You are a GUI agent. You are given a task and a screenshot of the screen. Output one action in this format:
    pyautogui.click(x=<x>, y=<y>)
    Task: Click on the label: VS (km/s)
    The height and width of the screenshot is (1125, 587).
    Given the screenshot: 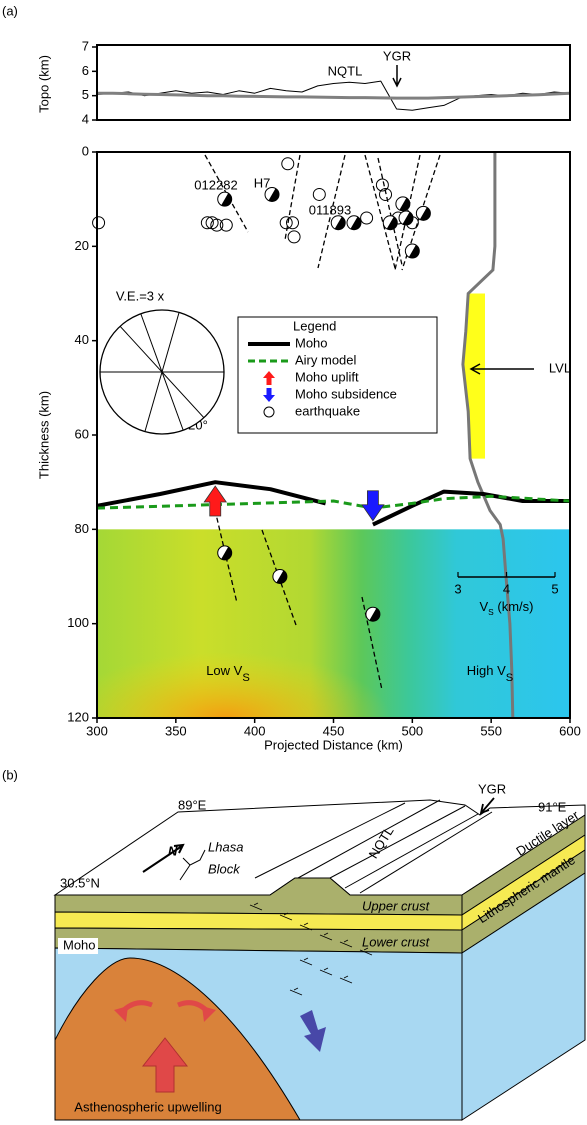 What is the action you would take?
    pyautogui.click(x=507, y=608)
    